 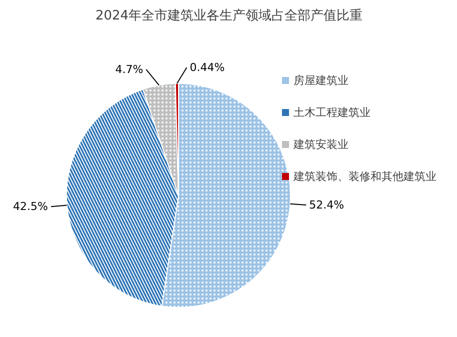 What do you see at coordinates (30, 207) in the screenshot?
I see `data-label: 42.5%` at bounding box center [30, 207].